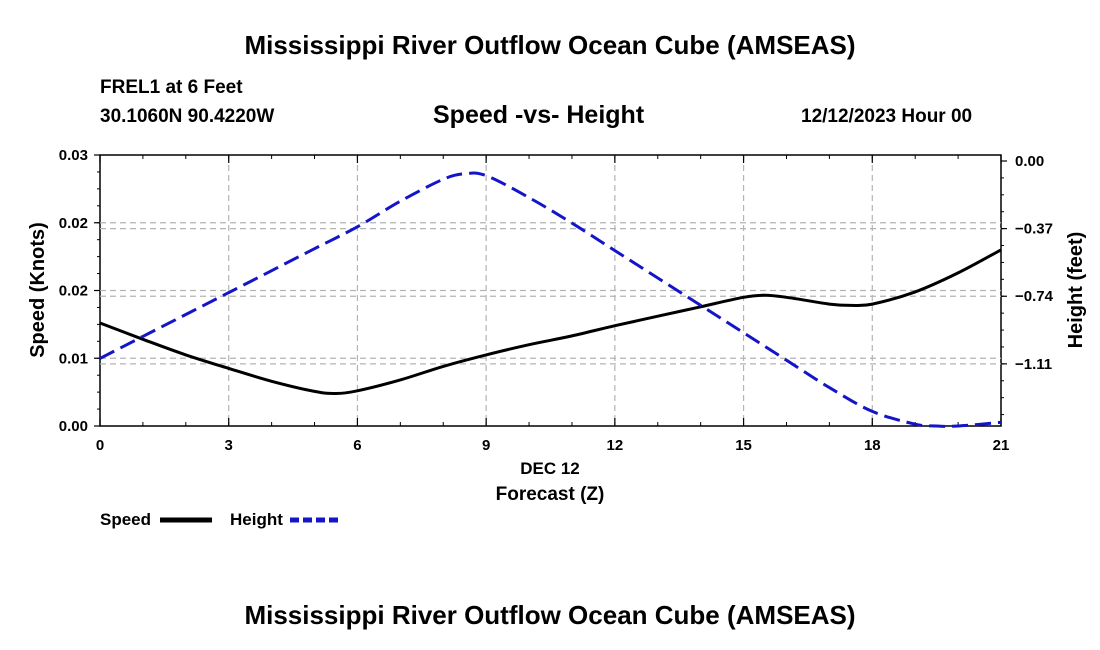 The width and height of the screenshot is (1100, 650). Describe the element at coordinates (1033, 364) in the screenshot. I see `y2-tick-label: −1.11` at that location.